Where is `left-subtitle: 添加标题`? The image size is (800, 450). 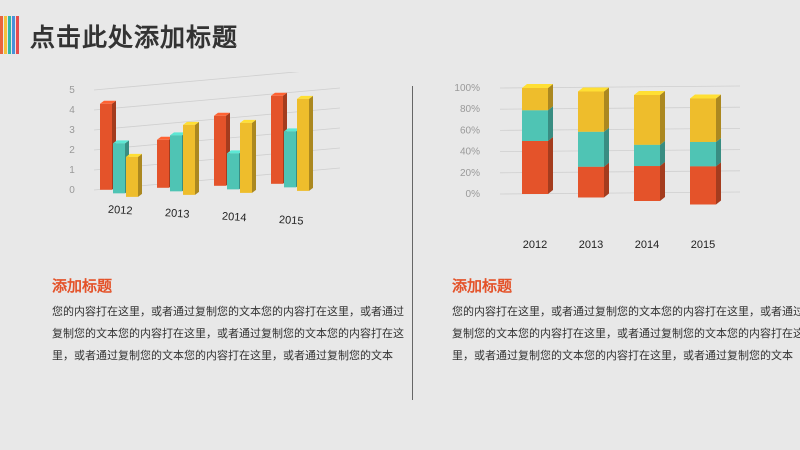 left-subtitle: 添加标题 is located at coordinates (82, 286).